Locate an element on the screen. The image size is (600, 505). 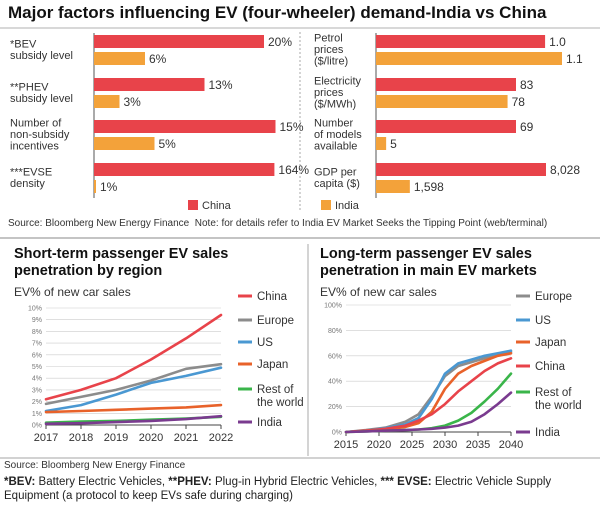
long-term-ylabel: EV% of new car sales is located at coordinates (378, 292).